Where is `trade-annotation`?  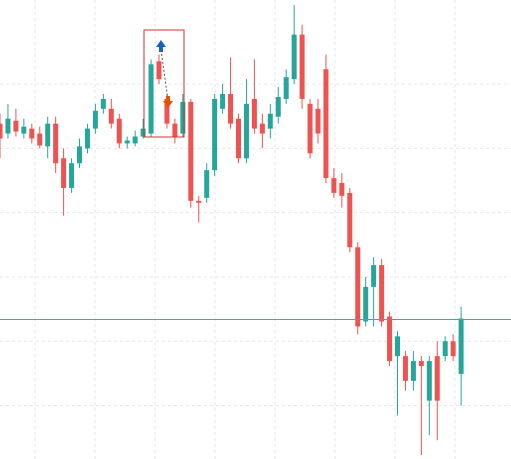 trade-annotation is located at coordinates (164, 83).